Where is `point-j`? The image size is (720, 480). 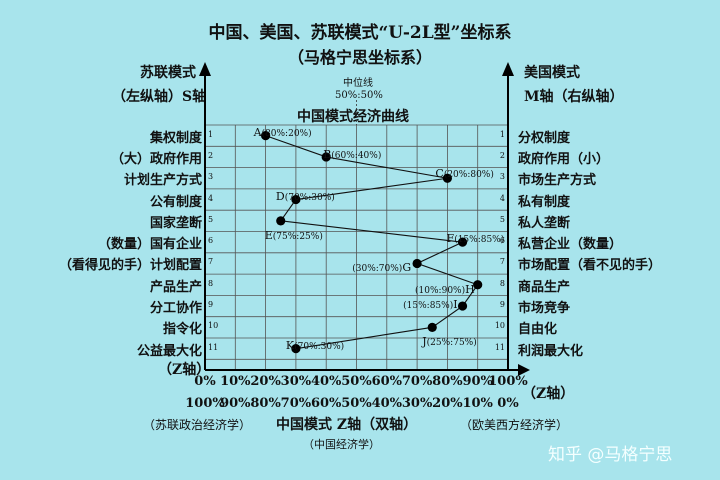 point-j is located at coordinates (432, 327).